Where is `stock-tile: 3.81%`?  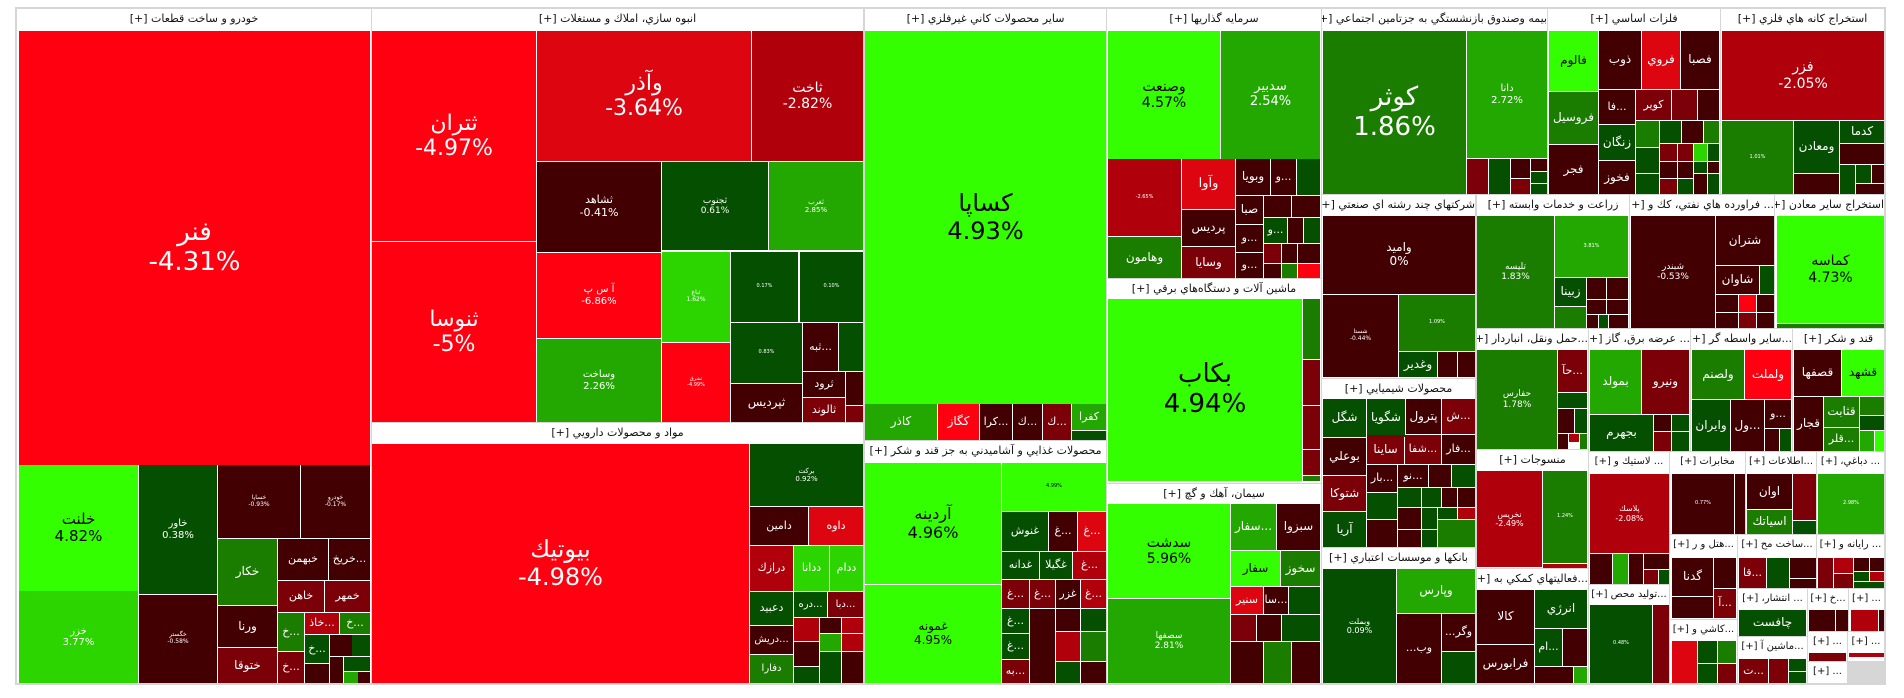
stock-tile: 3.81% is located at coordinates (1591, 246).